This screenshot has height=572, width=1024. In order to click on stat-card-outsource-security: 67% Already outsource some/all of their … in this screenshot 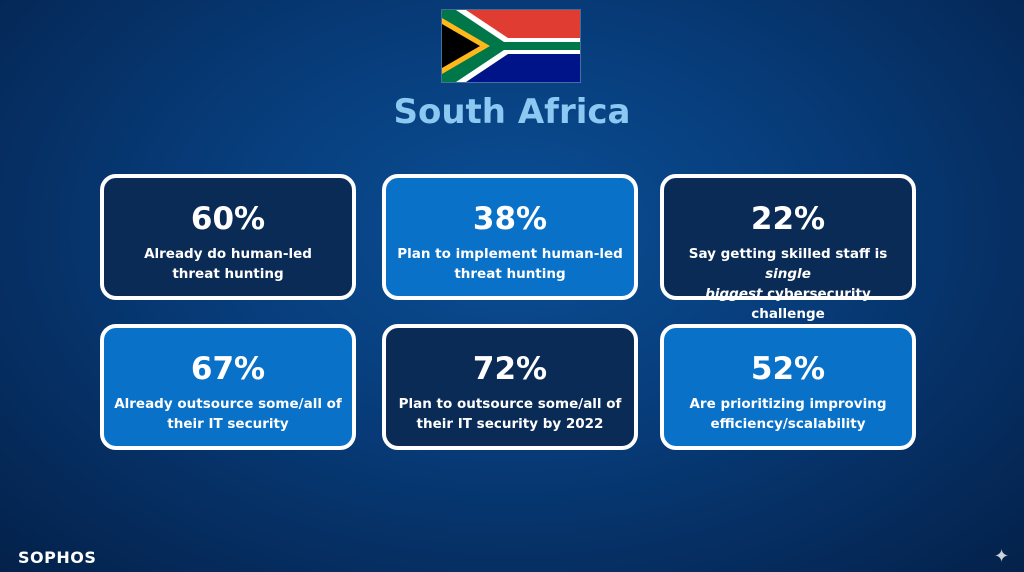, I will do `click(228, 387)`.